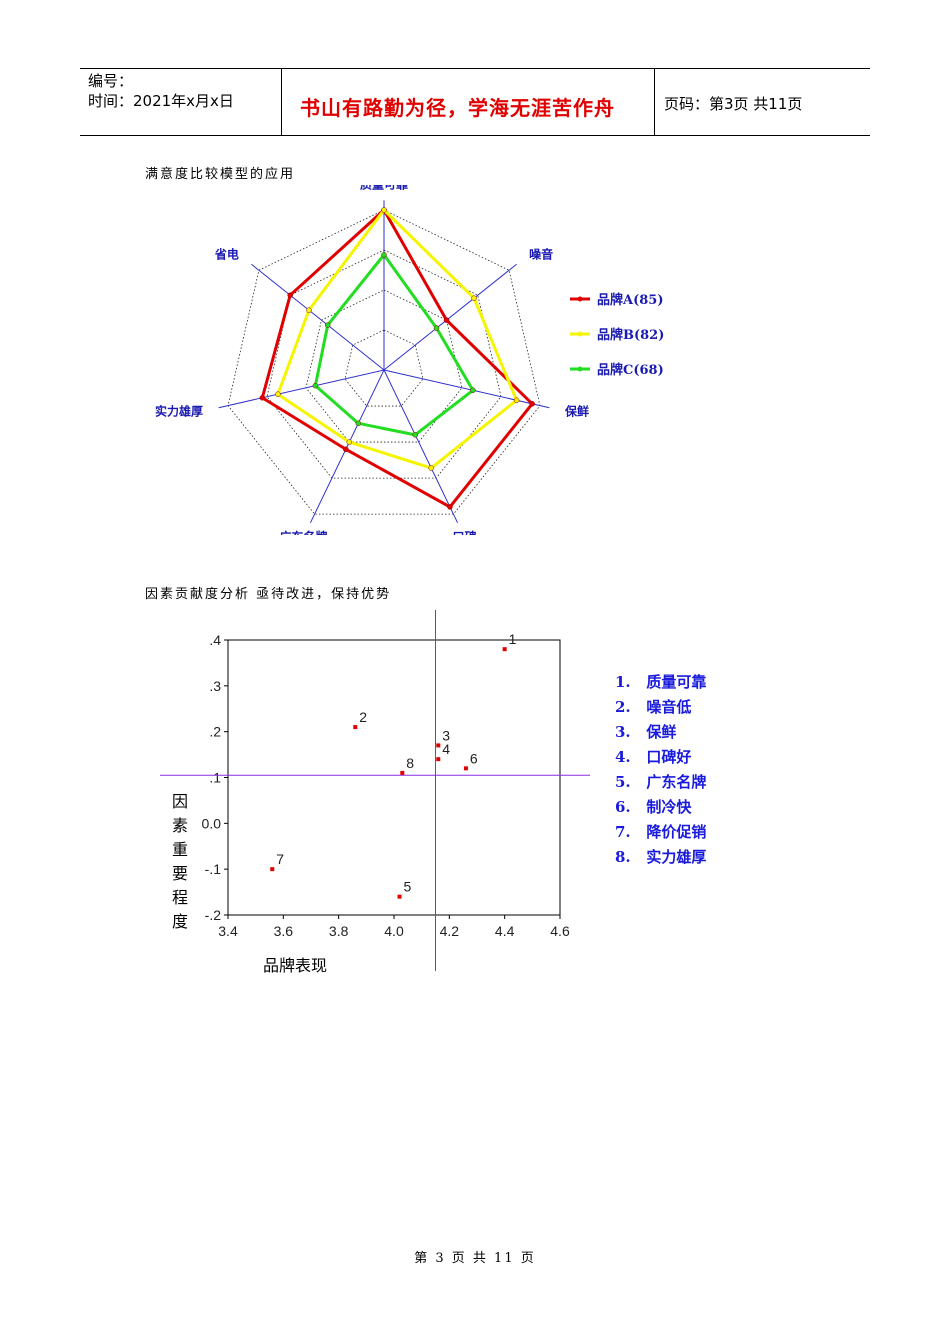 The width and height of the screenshot is (950, 1344). I want to click on scatter-point-label: 7, so click(280, 859).